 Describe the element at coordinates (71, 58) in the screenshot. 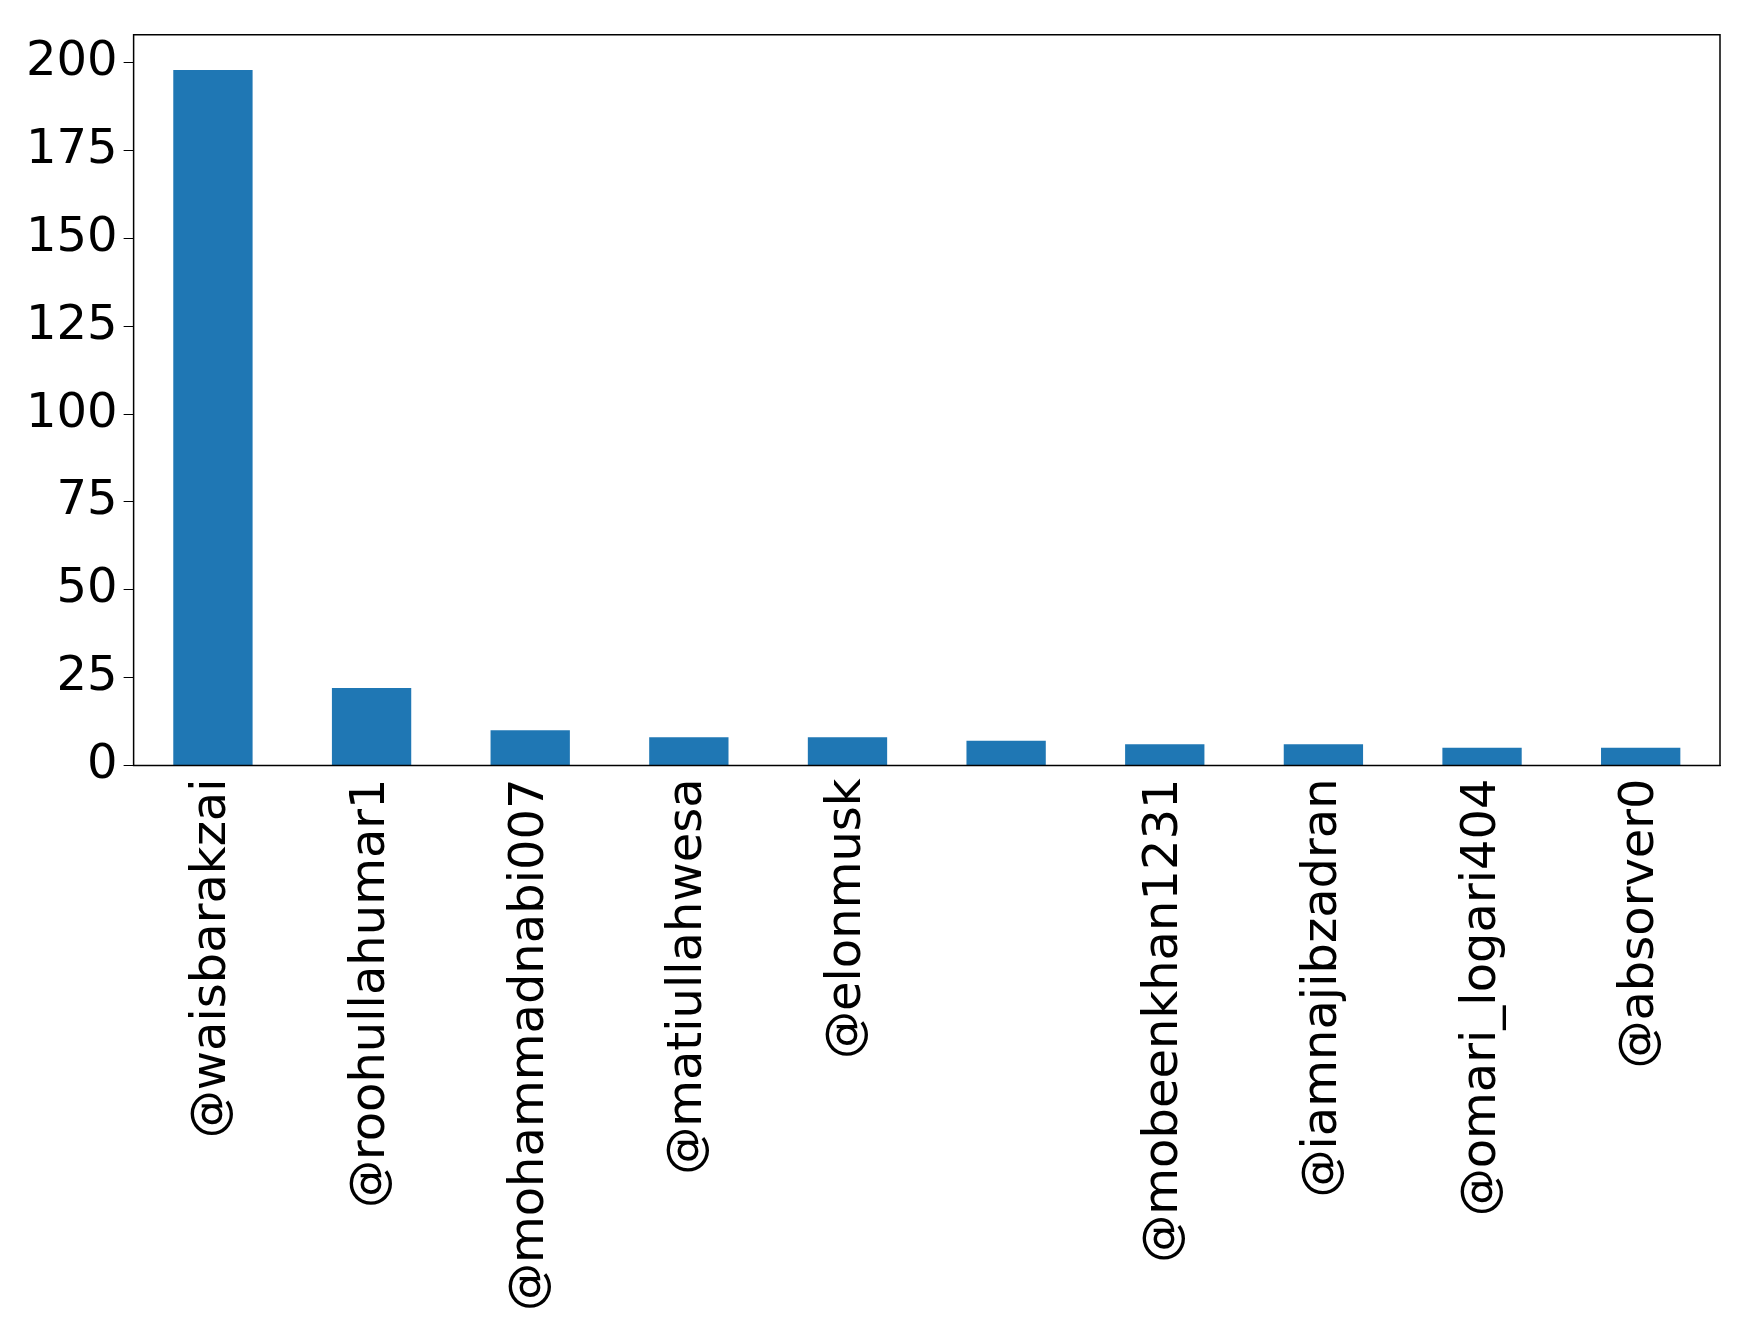

I see `y-tick-label: 200` at that location.